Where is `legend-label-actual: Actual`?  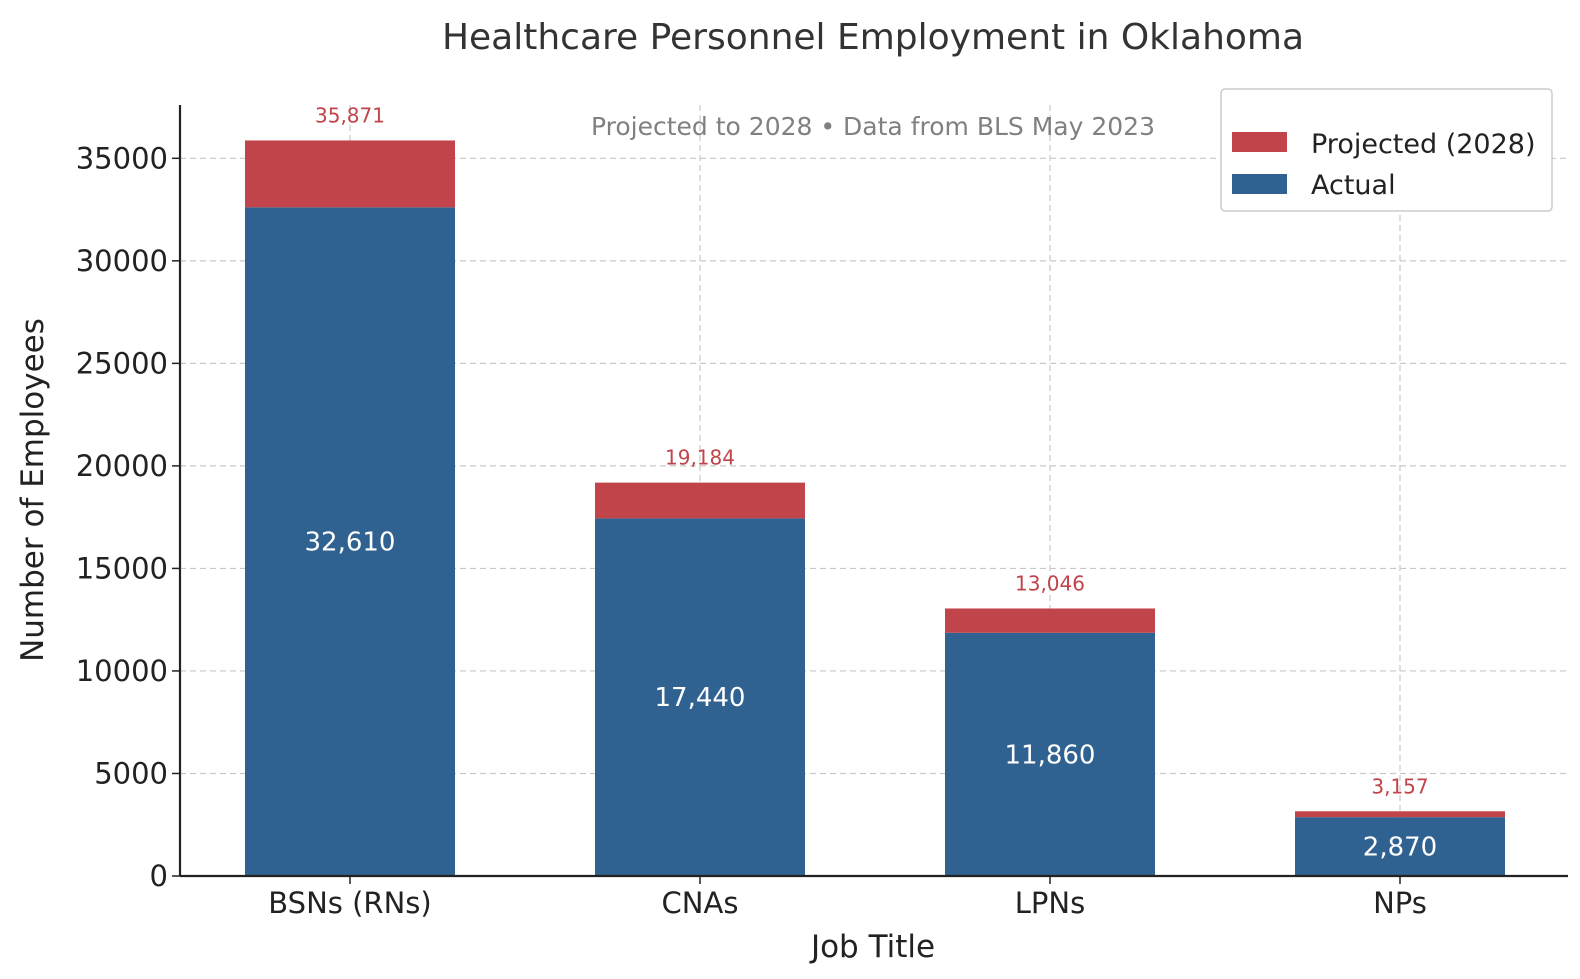 legend-label-actual: Actual is located at coordinates (1353, 185).